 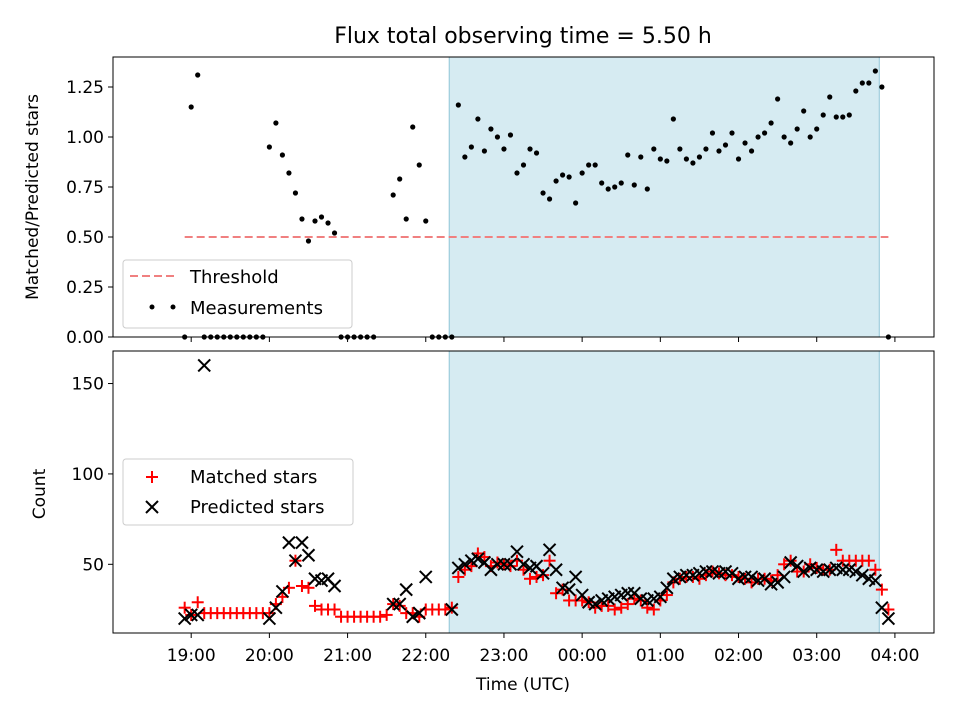 I want to click on x-tick-label: 20:00, so click(x=269, y=656).